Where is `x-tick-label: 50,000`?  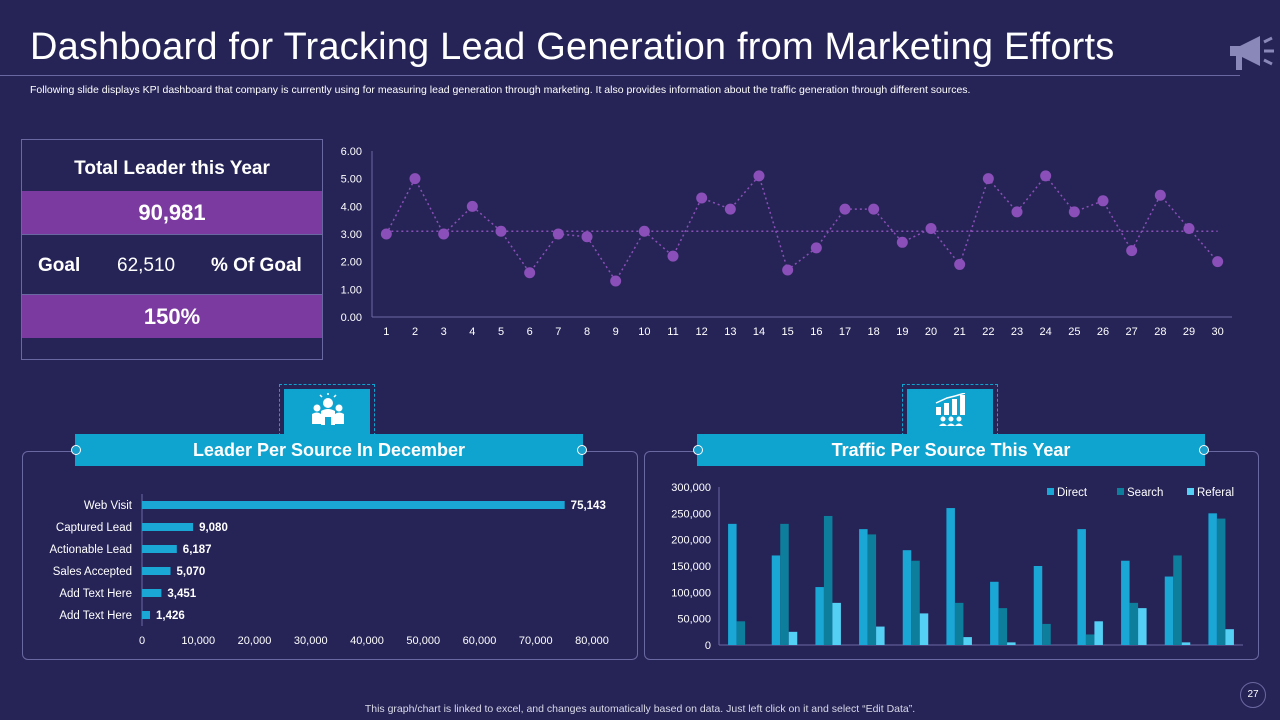
x-tick-label: 50,000 is located at coordinates (423, 641).